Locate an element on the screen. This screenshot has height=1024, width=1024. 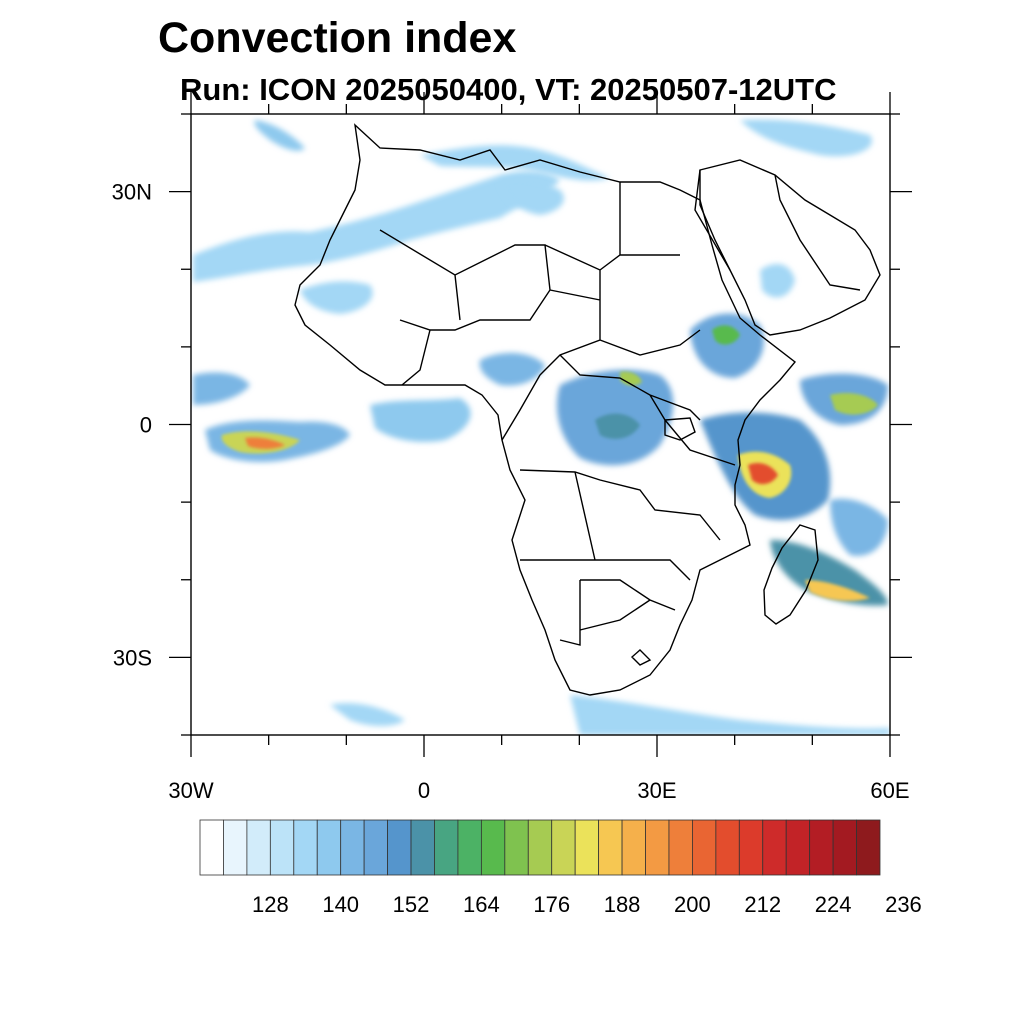
madagascar-outline is located at coordinates (791, 574).